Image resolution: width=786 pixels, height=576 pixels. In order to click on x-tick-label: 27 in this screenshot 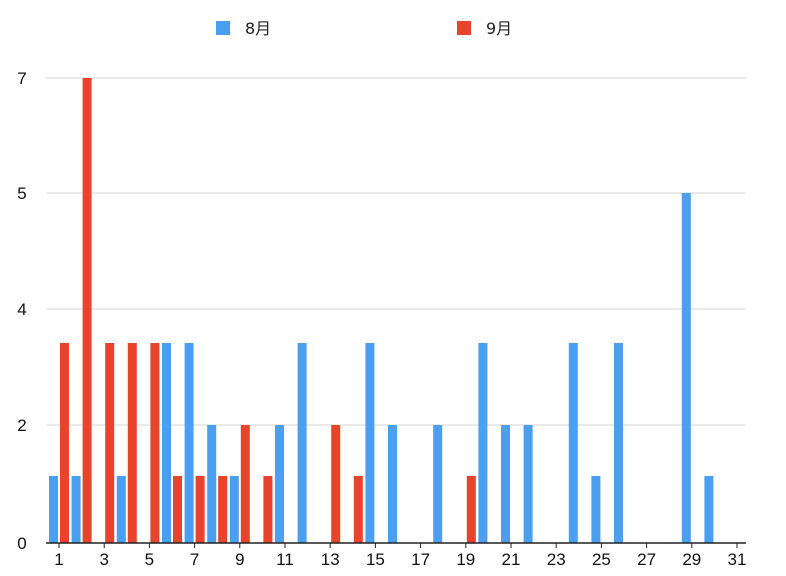, I will do `click(646, 559)`.